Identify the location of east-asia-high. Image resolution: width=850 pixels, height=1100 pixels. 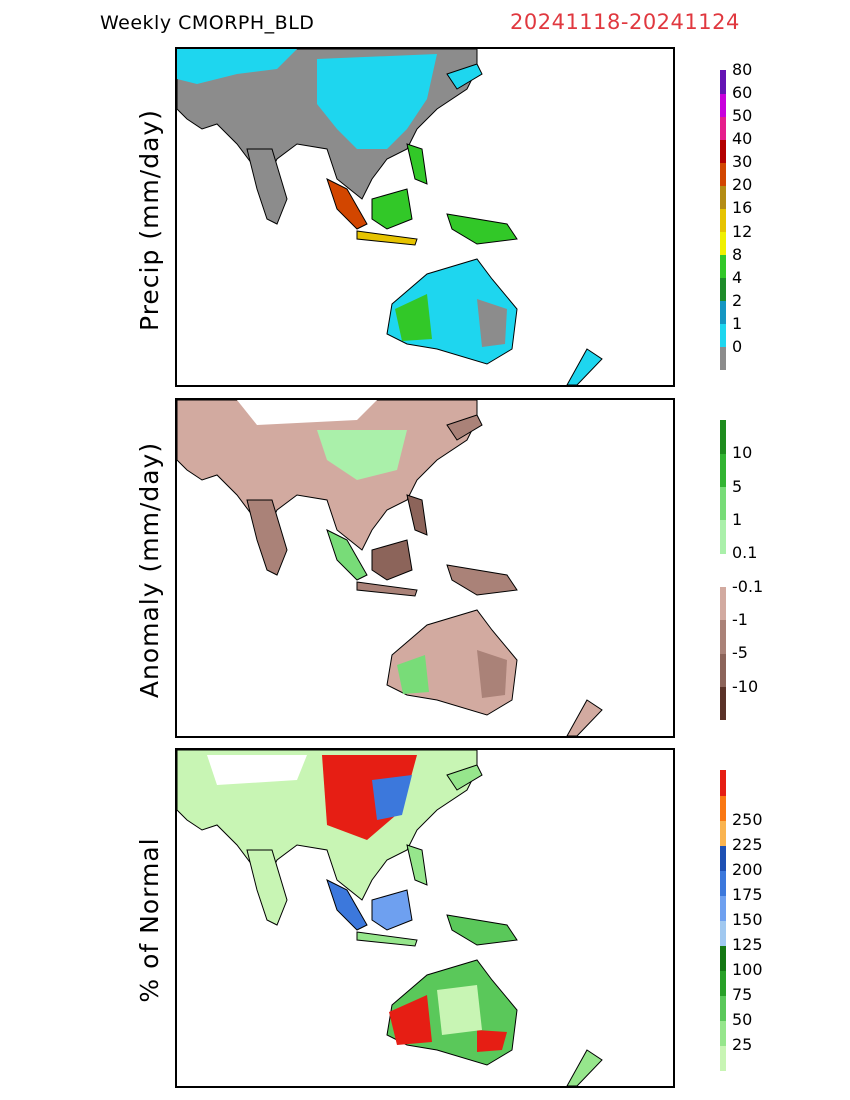
(369, 797).